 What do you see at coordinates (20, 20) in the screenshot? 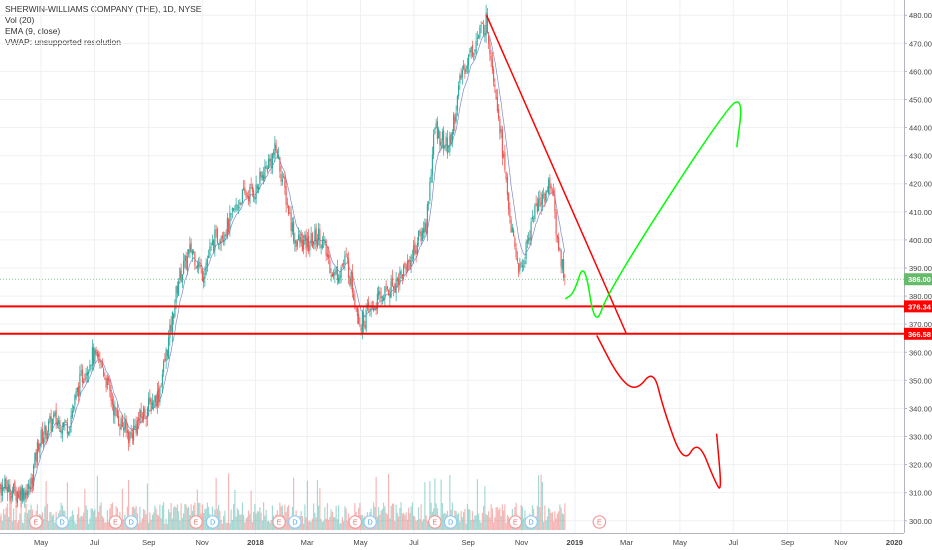
I see `volume-indicator-label: Vol (20)` at bounding box center [20, 20].